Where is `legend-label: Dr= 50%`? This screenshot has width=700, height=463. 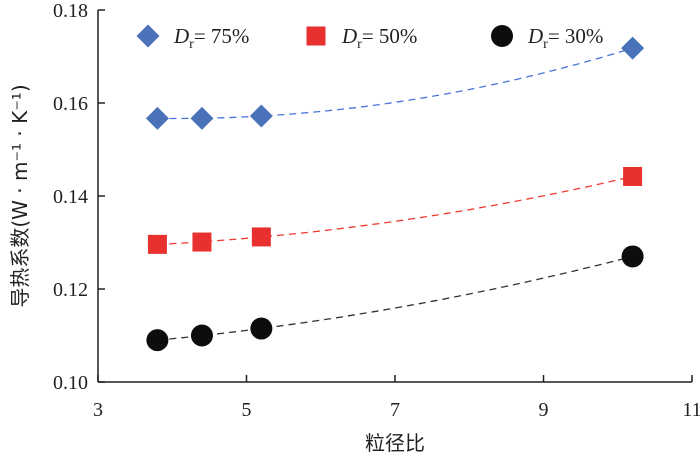
legend-label: Dr= 50% is located at coordinates (379, 38).